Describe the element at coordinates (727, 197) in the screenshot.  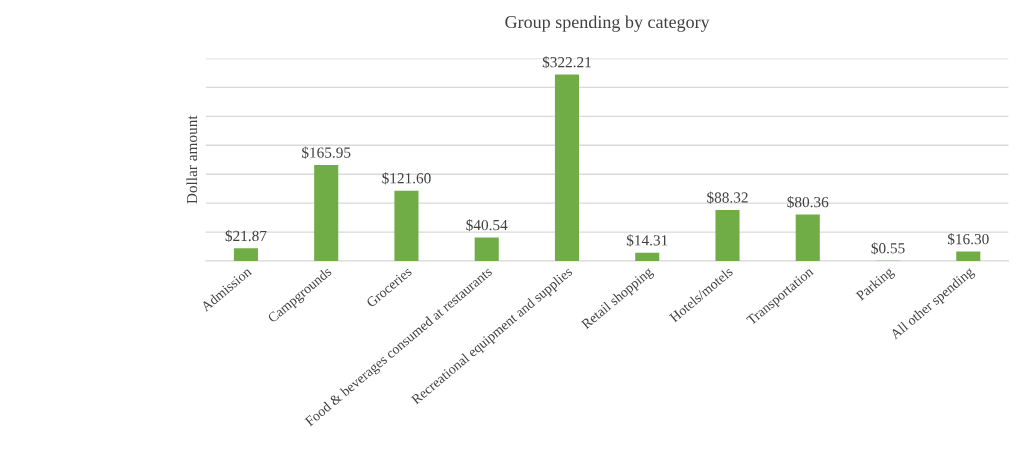
I see `data-label: $88.32` at that location.